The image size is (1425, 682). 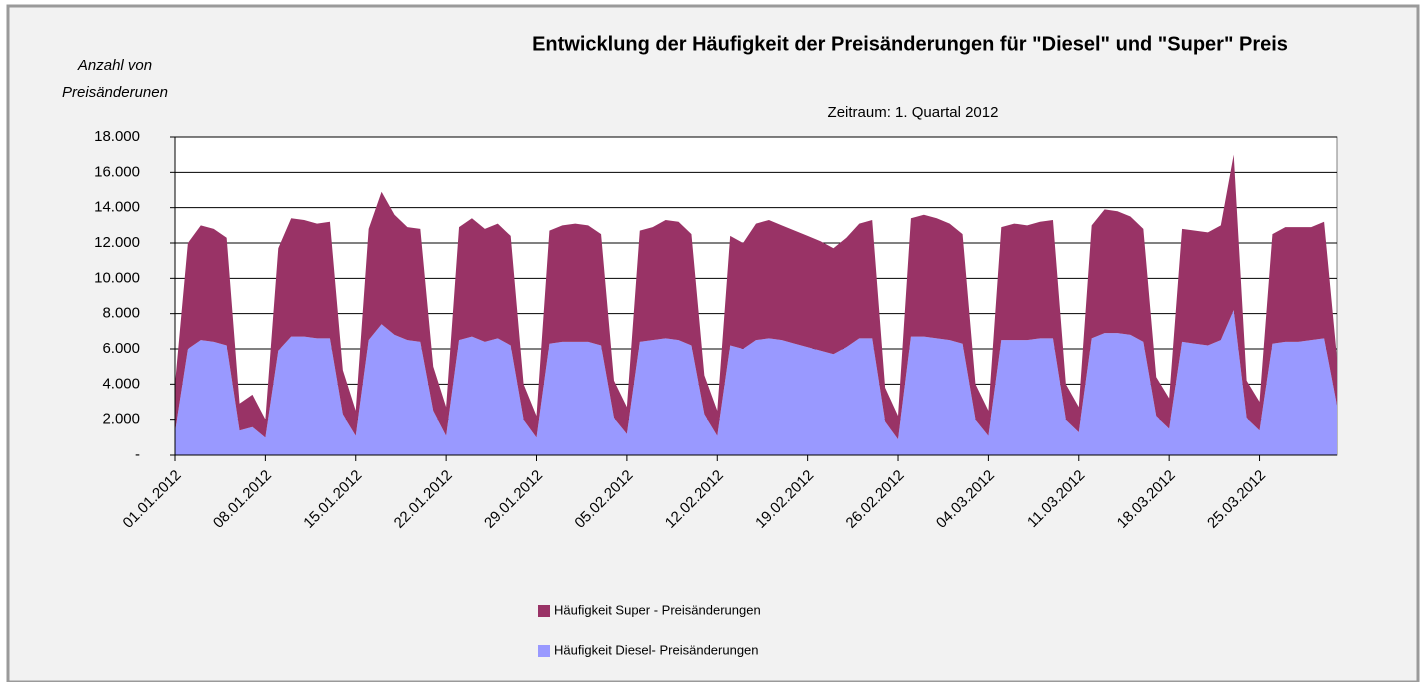 What do you see at coordinates (121, 348) in the screenshot?
I see `y-tick-label: 6.000` at bounding box center [121, 348].